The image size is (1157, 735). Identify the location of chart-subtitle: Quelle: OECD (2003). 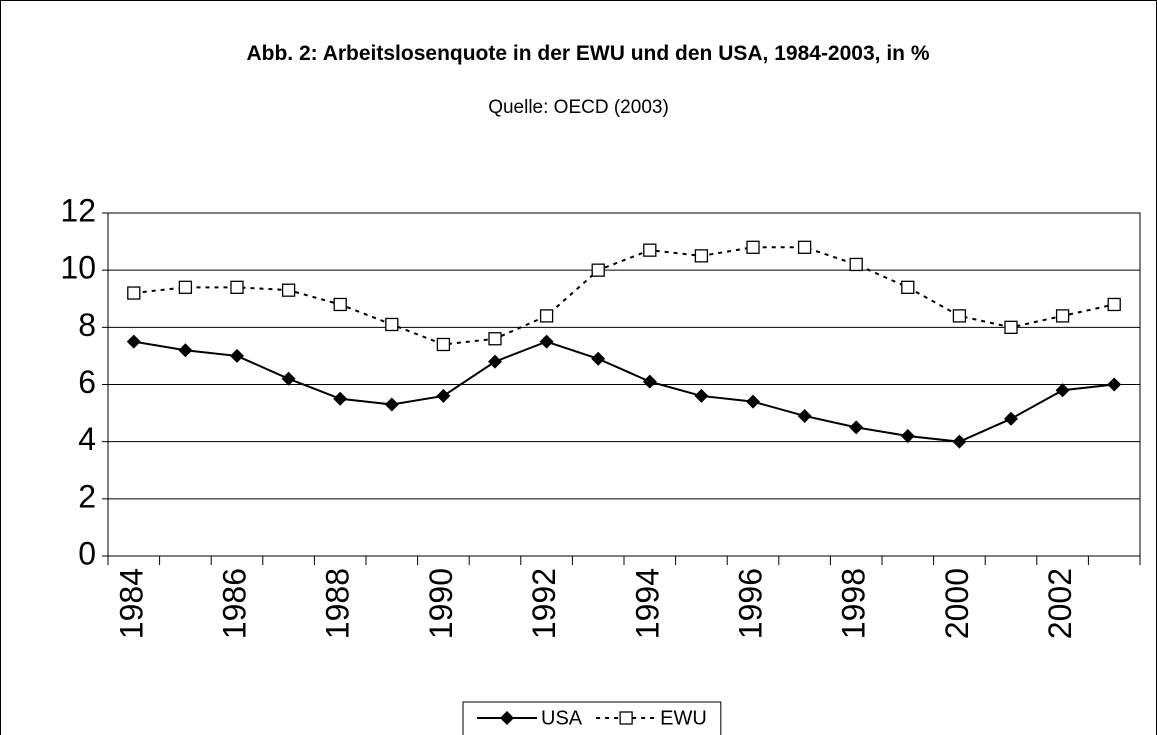
(578, 107).